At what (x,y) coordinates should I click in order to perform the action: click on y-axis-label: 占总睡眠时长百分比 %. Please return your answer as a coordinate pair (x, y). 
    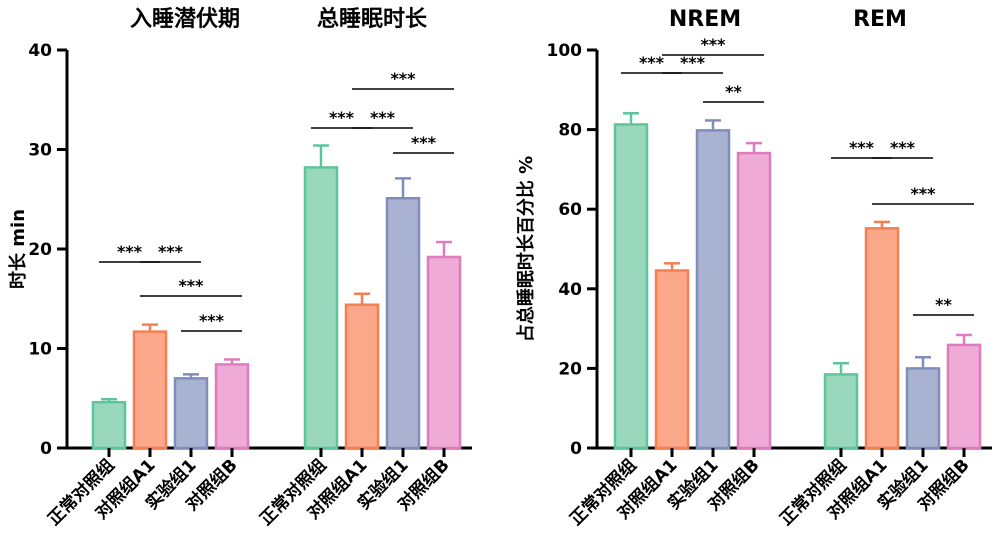
    Looking at the image, I should click on (526, 249).